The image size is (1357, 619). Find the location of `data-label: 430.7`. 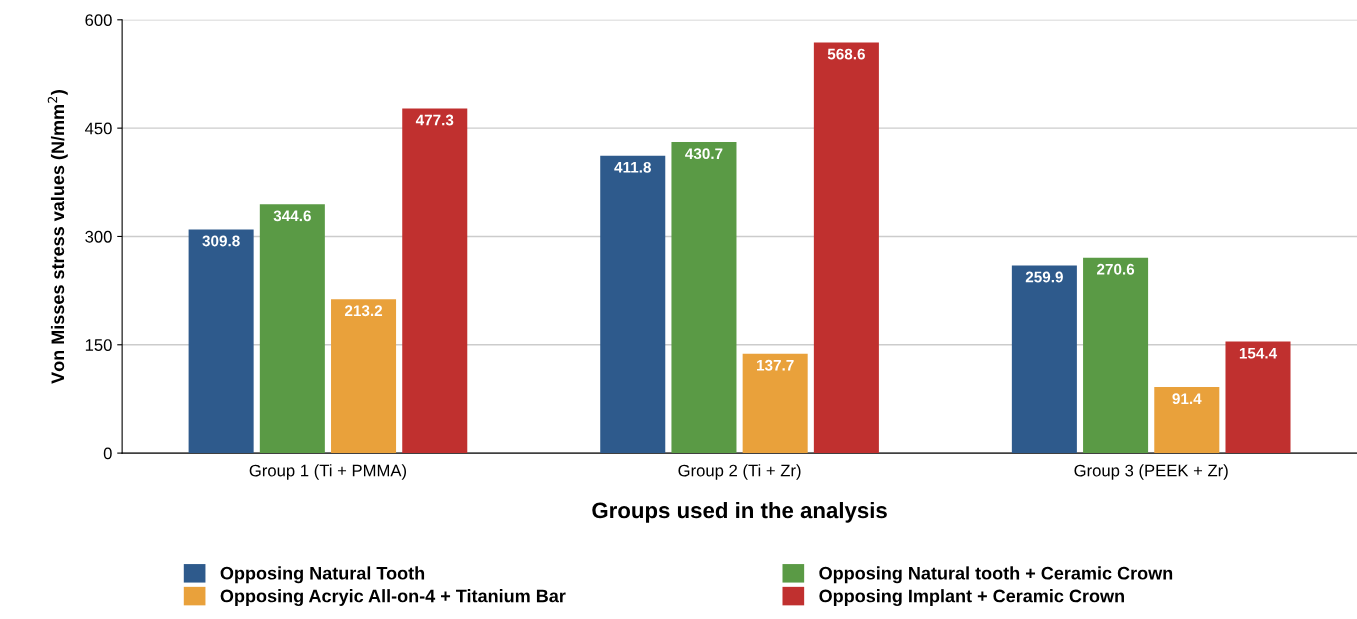

data-label: 430.7 is located at coordinates (704, 154).